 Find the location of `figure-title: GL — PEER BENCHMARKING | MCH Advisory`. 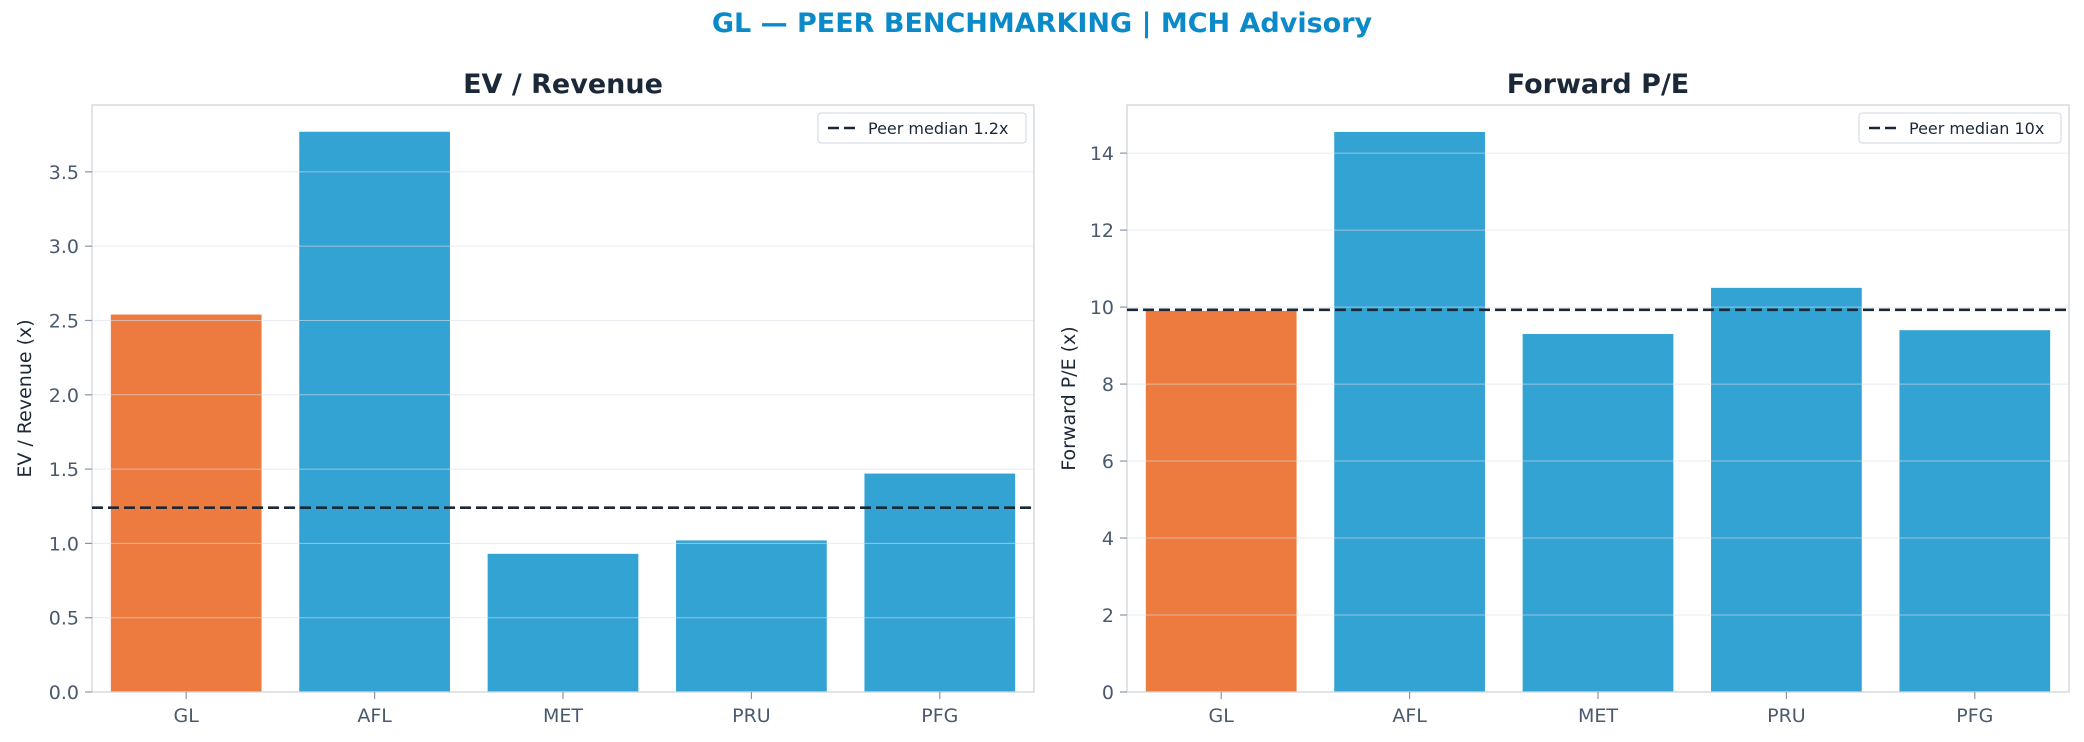

figure-title: GL — PEER BENCHMARKING | MCH Advisory is located at coordinates (1042, 23).